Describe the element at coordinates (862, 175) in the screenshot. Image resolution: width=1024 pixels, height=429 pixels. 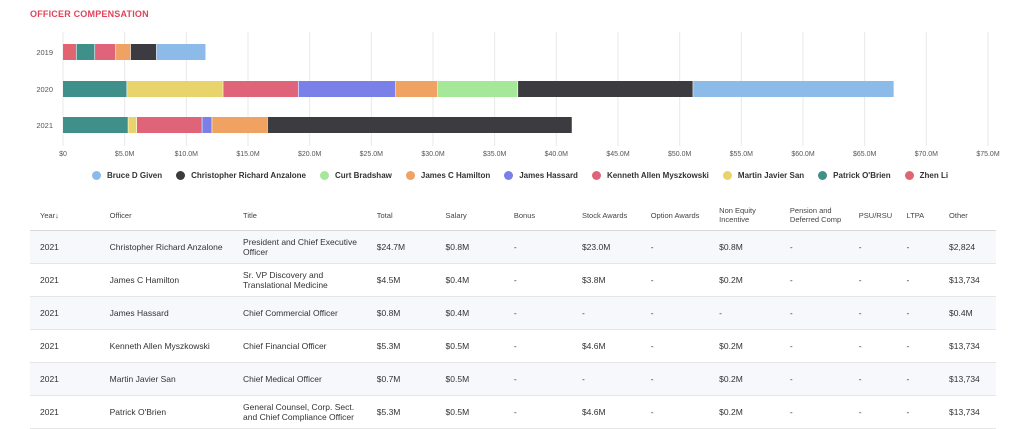
I see `legend-label: Patrick O'Brien` at that location.